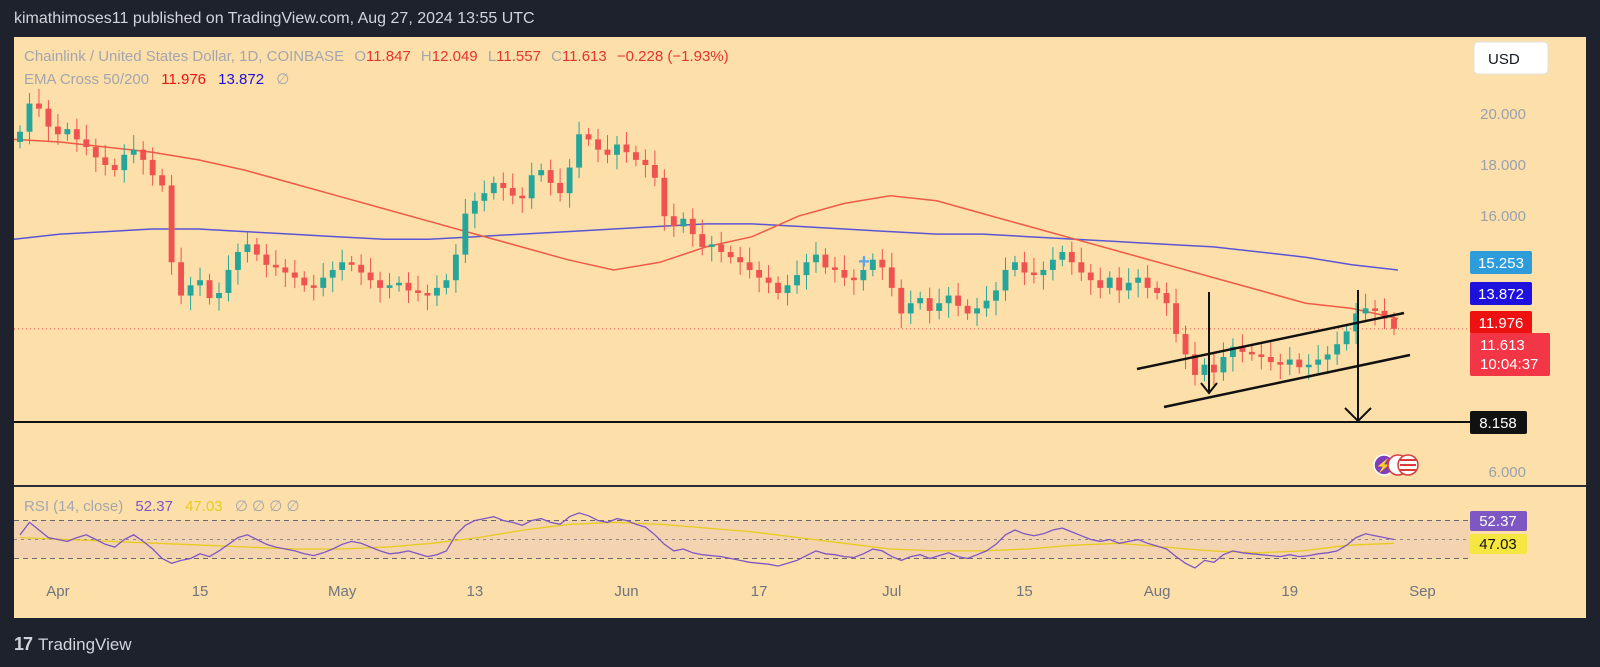 The width and height of the screenshot is (1600, 667). Describe the element at coordinates (282, 79) in the screenshot. I see `ema-extra: ∅` at that location.